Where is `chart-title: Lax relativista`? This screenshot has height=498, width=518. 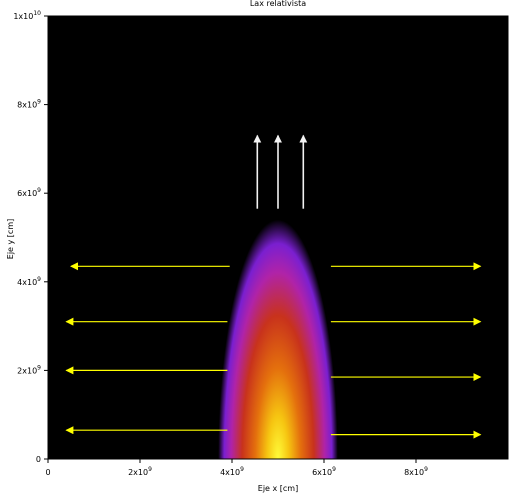
chart-title: Lax relativista is located at coordinates (278, 4).